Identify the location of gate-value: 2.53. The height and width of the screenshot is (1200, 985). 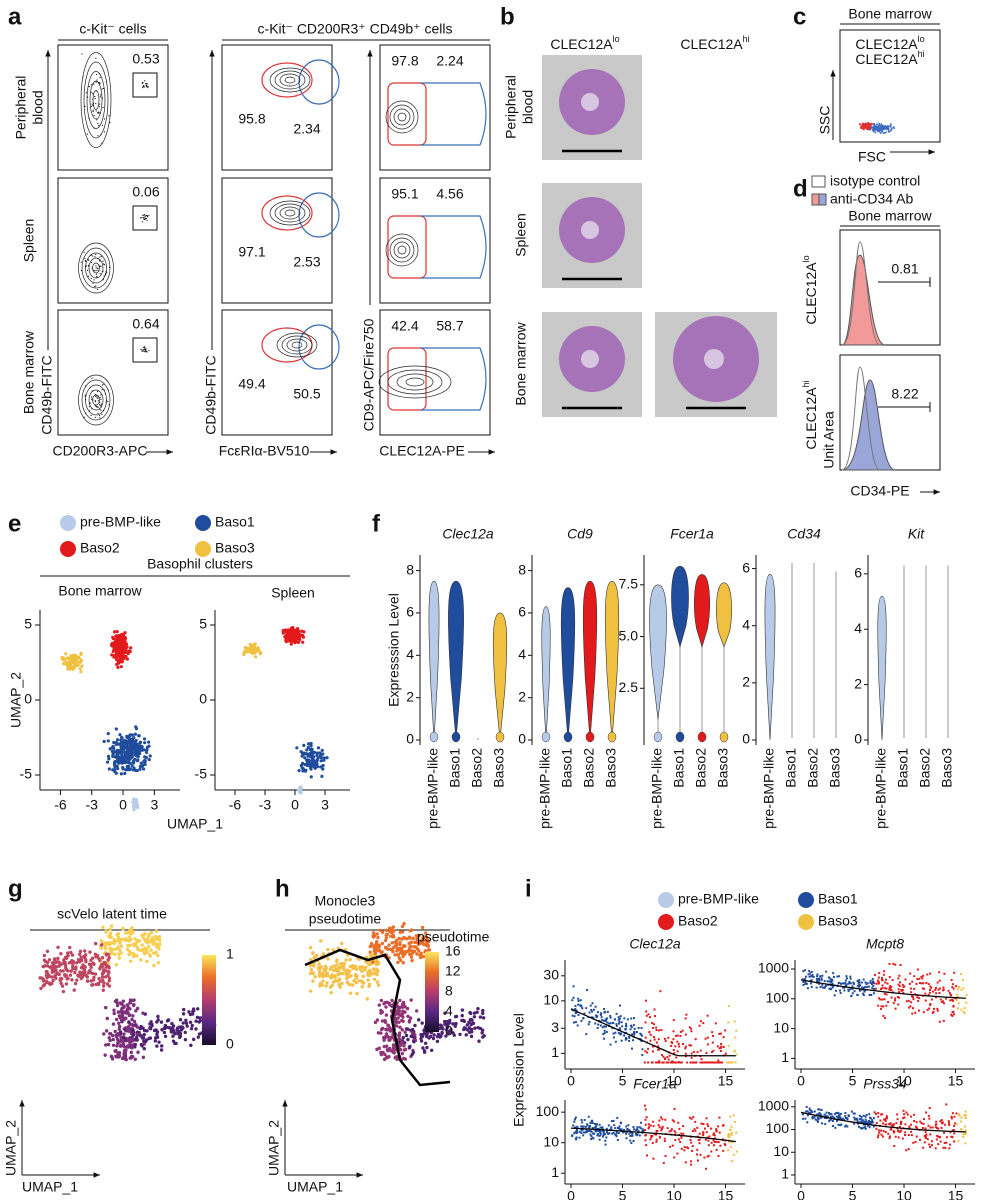
(306, 262).